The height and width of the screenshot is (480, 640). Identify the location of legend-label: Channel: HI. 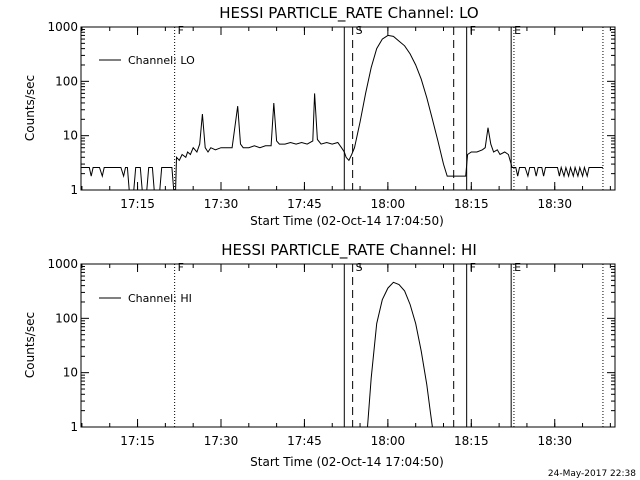
(160, 298).